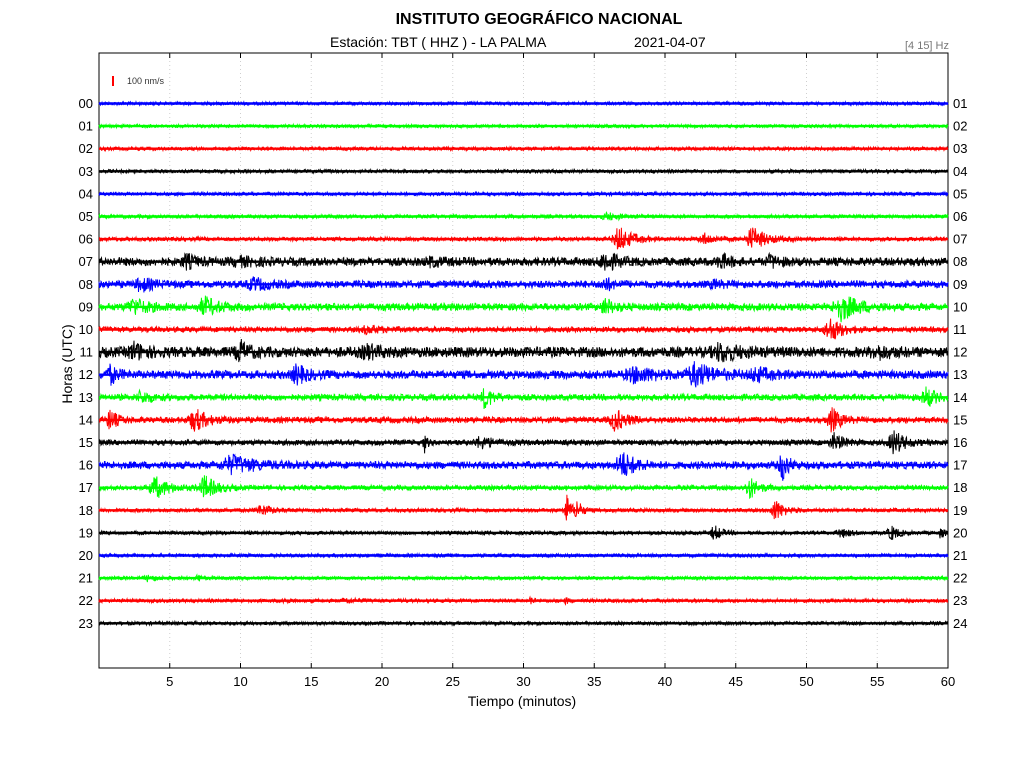 This screenshot has width=1025, height=768. Describe the element at coordinates (438, 42) in the screenshot. I see `station-label: Estación: TBT ( HHZ ) - LA PALMA` at that location.